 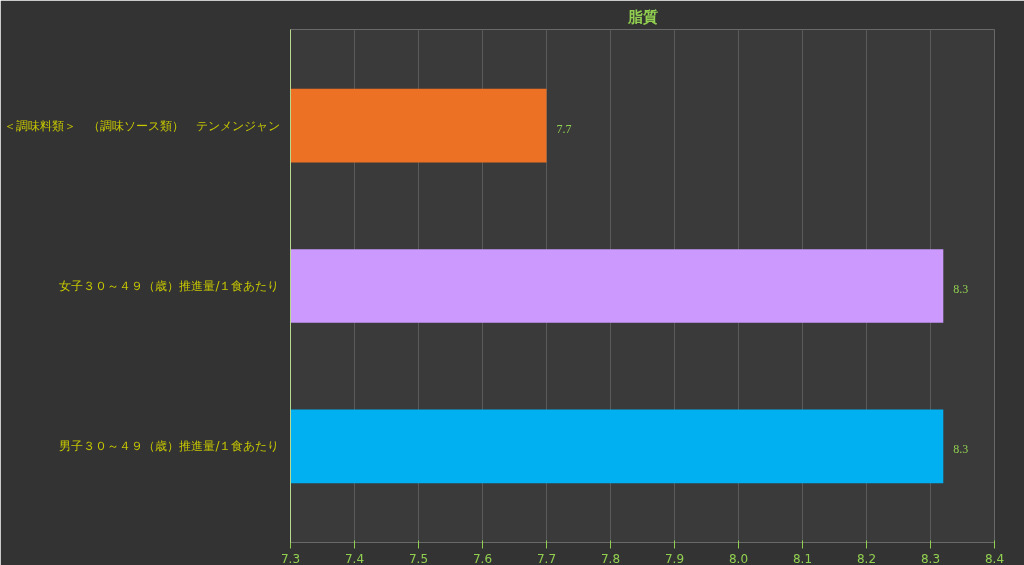 I want to click on chart-title: 脂質, so click(x=642, y=16).